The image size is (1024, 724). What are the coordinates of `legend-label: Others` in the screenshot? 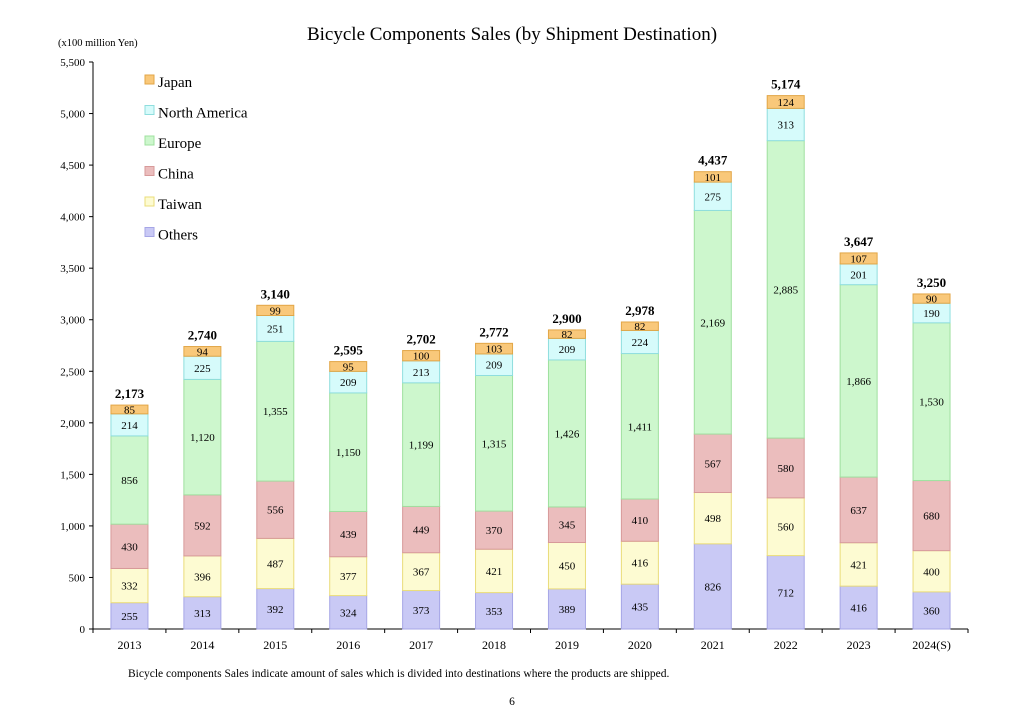 It's located at (178, 236).